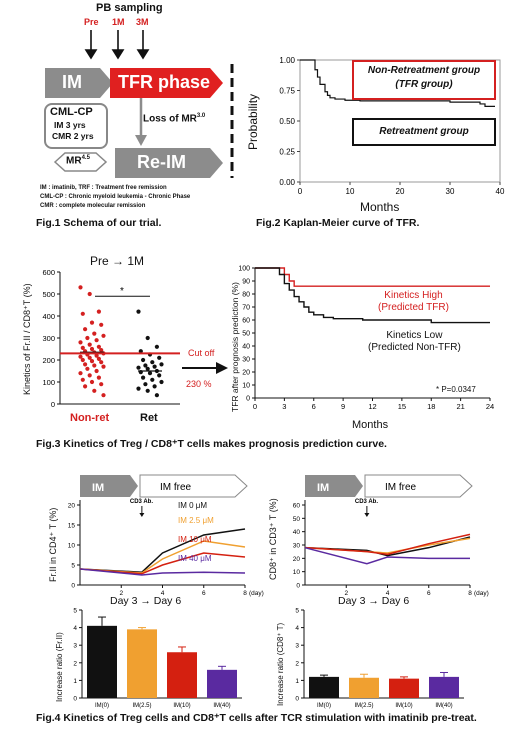 This screenshot has height=735, width=520. What do you see at coordinates (48, 360) in the screenshot?
I see `scatter-ytick-label: 200` at bounding box center [48, 360].